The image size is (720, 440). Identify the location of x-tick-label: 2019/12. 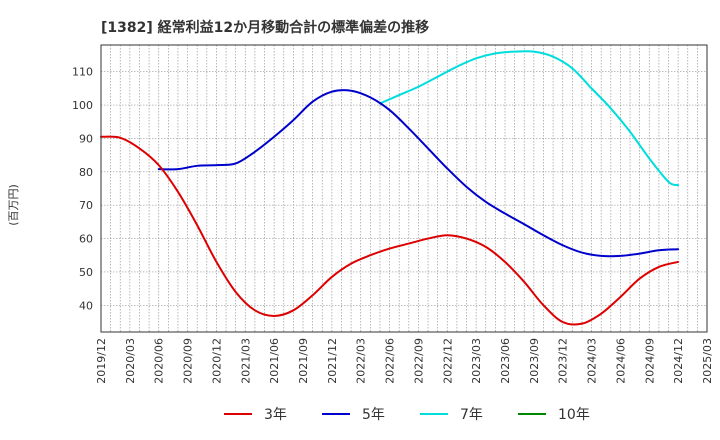
(101, 361).